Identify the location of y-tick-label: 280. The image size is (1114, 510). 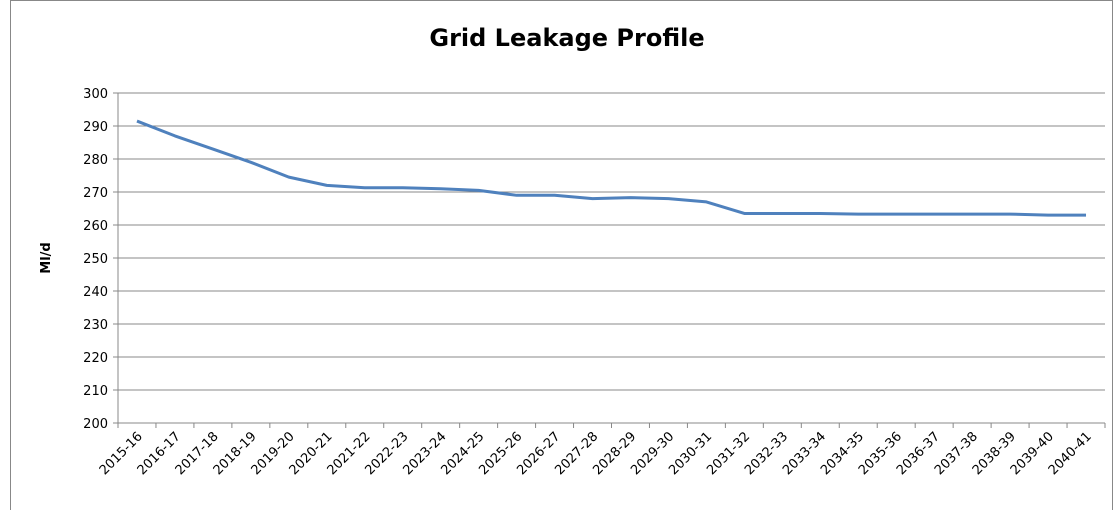
(95, 160).